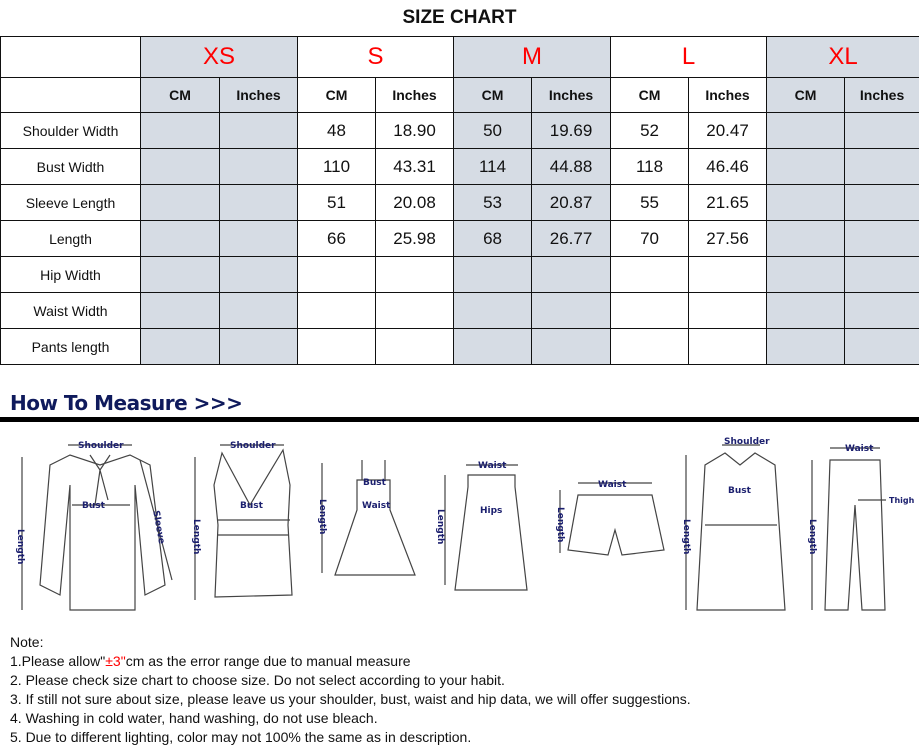 This screenshot has height=751, width=919. What do you see at coordinates (650, 202) in the screenshot?
I see `measurement-cell: 55` at bounding box center [650, 202].